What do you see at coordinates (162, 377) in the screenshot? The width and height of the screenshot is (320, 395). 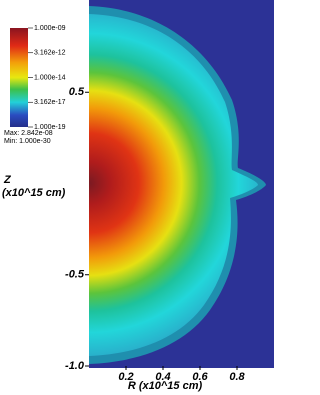 I see `x-tick-label: 0.4` at bounding box center [162, 377].